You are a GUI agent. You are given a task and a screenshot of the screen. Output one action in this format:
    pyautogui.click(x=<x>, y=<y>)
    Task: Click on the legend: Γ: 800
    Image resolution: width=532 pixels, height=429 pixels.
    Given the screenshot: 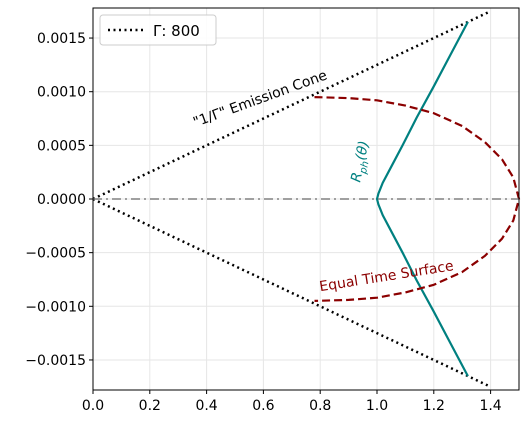 What is the action you would take?
    pyautogui.click(x=158, y=30)
    